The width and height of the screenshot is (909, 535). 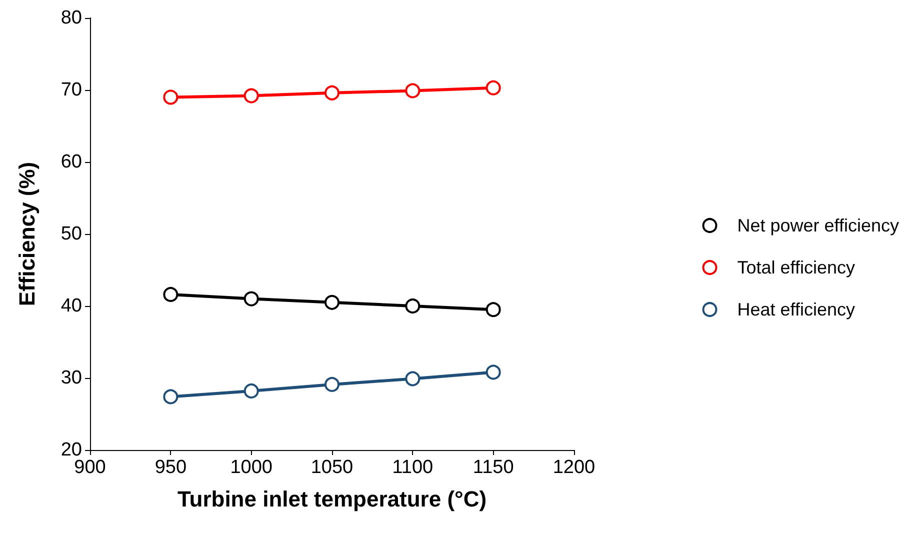 I want to click on legend-label: Heat efficiency, so click(x=796, y=310).